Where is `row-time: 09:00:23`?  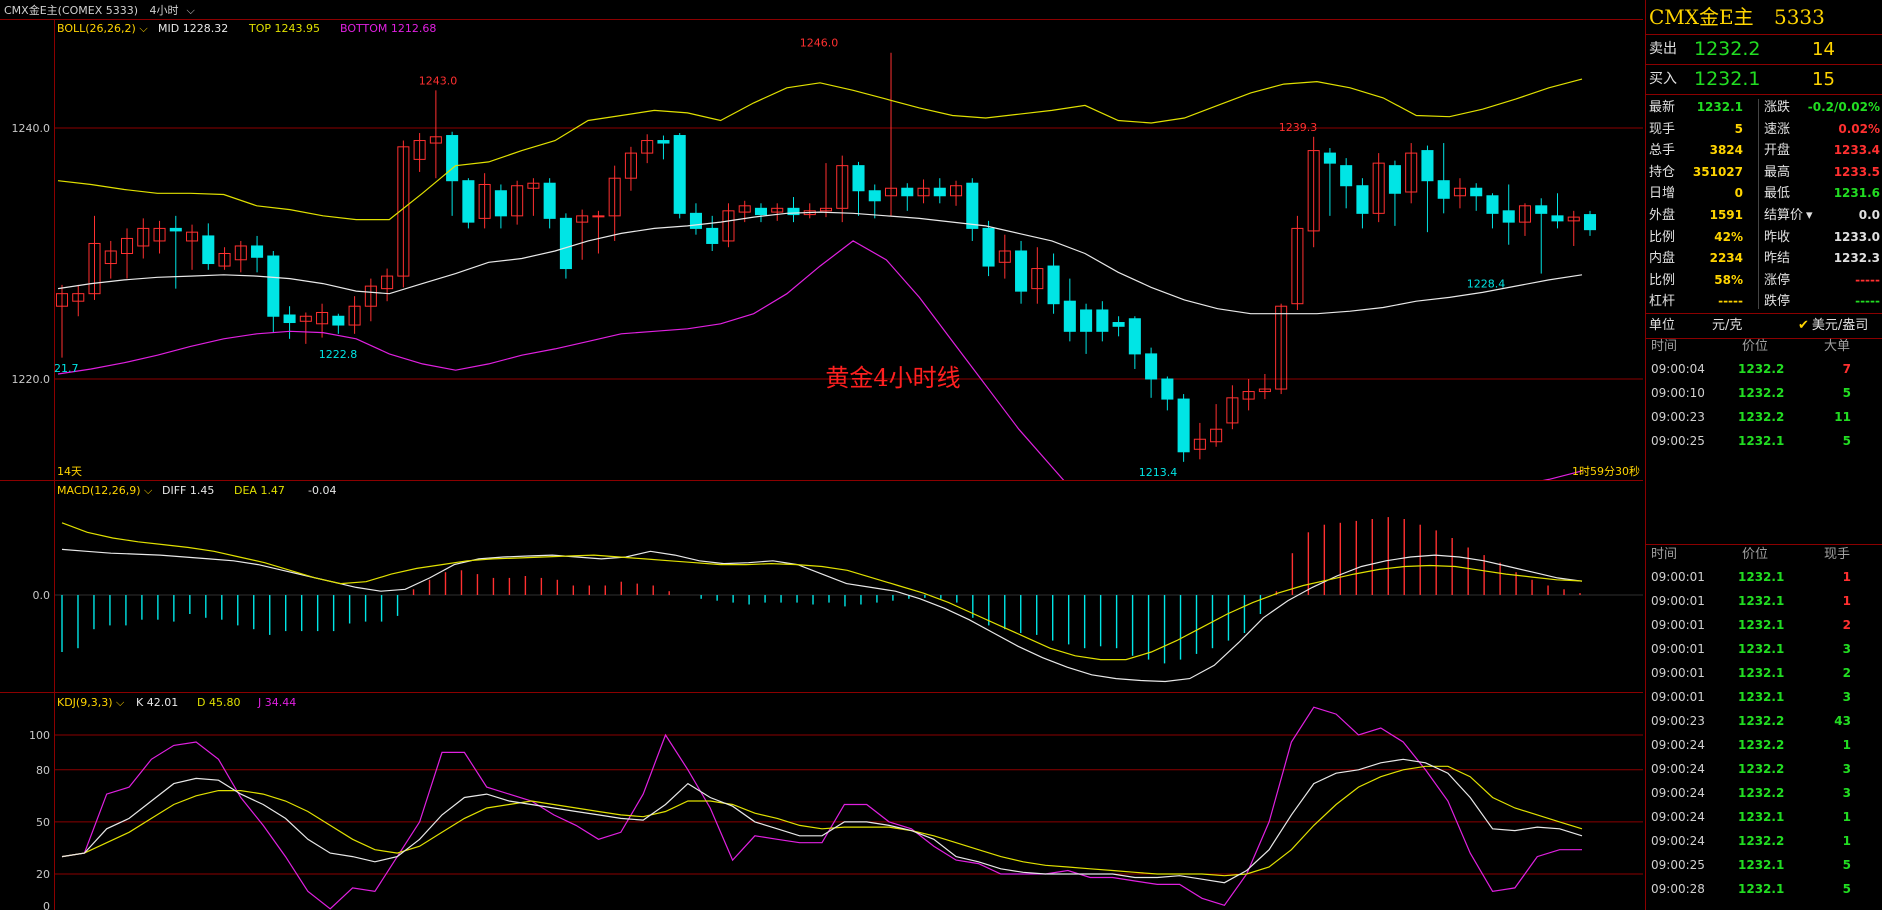 row-time: 09:00:23 is located at coordinates (1678, 721).